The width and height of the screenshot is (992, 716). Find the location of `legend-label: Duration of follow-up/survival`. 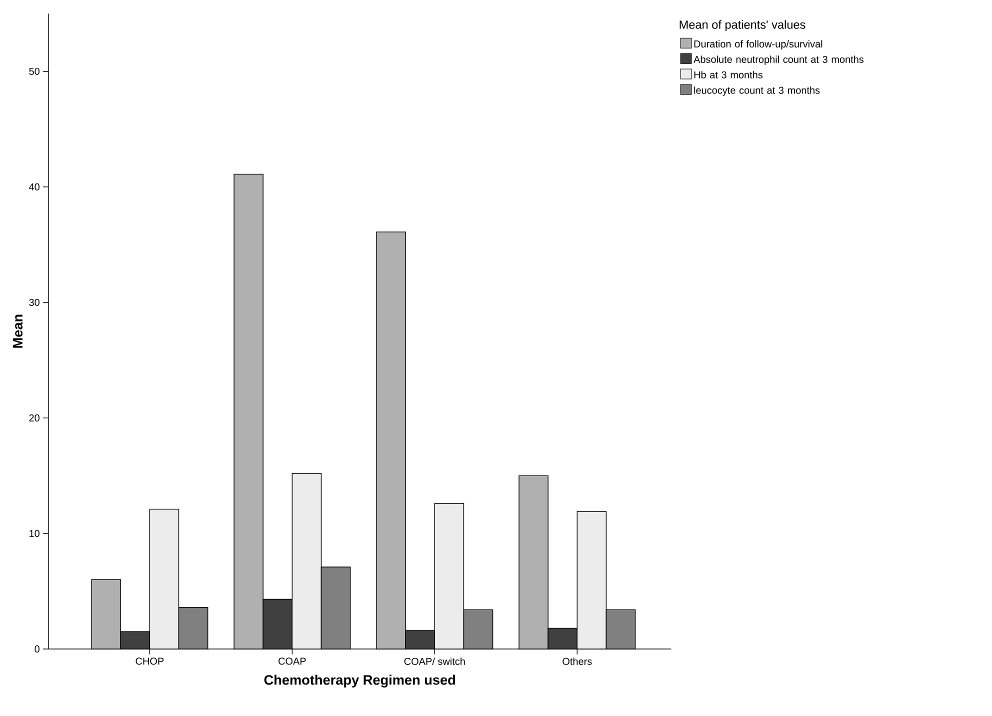

legend-label: Duration of follow-up/survival is located at coordinates (758, 45).